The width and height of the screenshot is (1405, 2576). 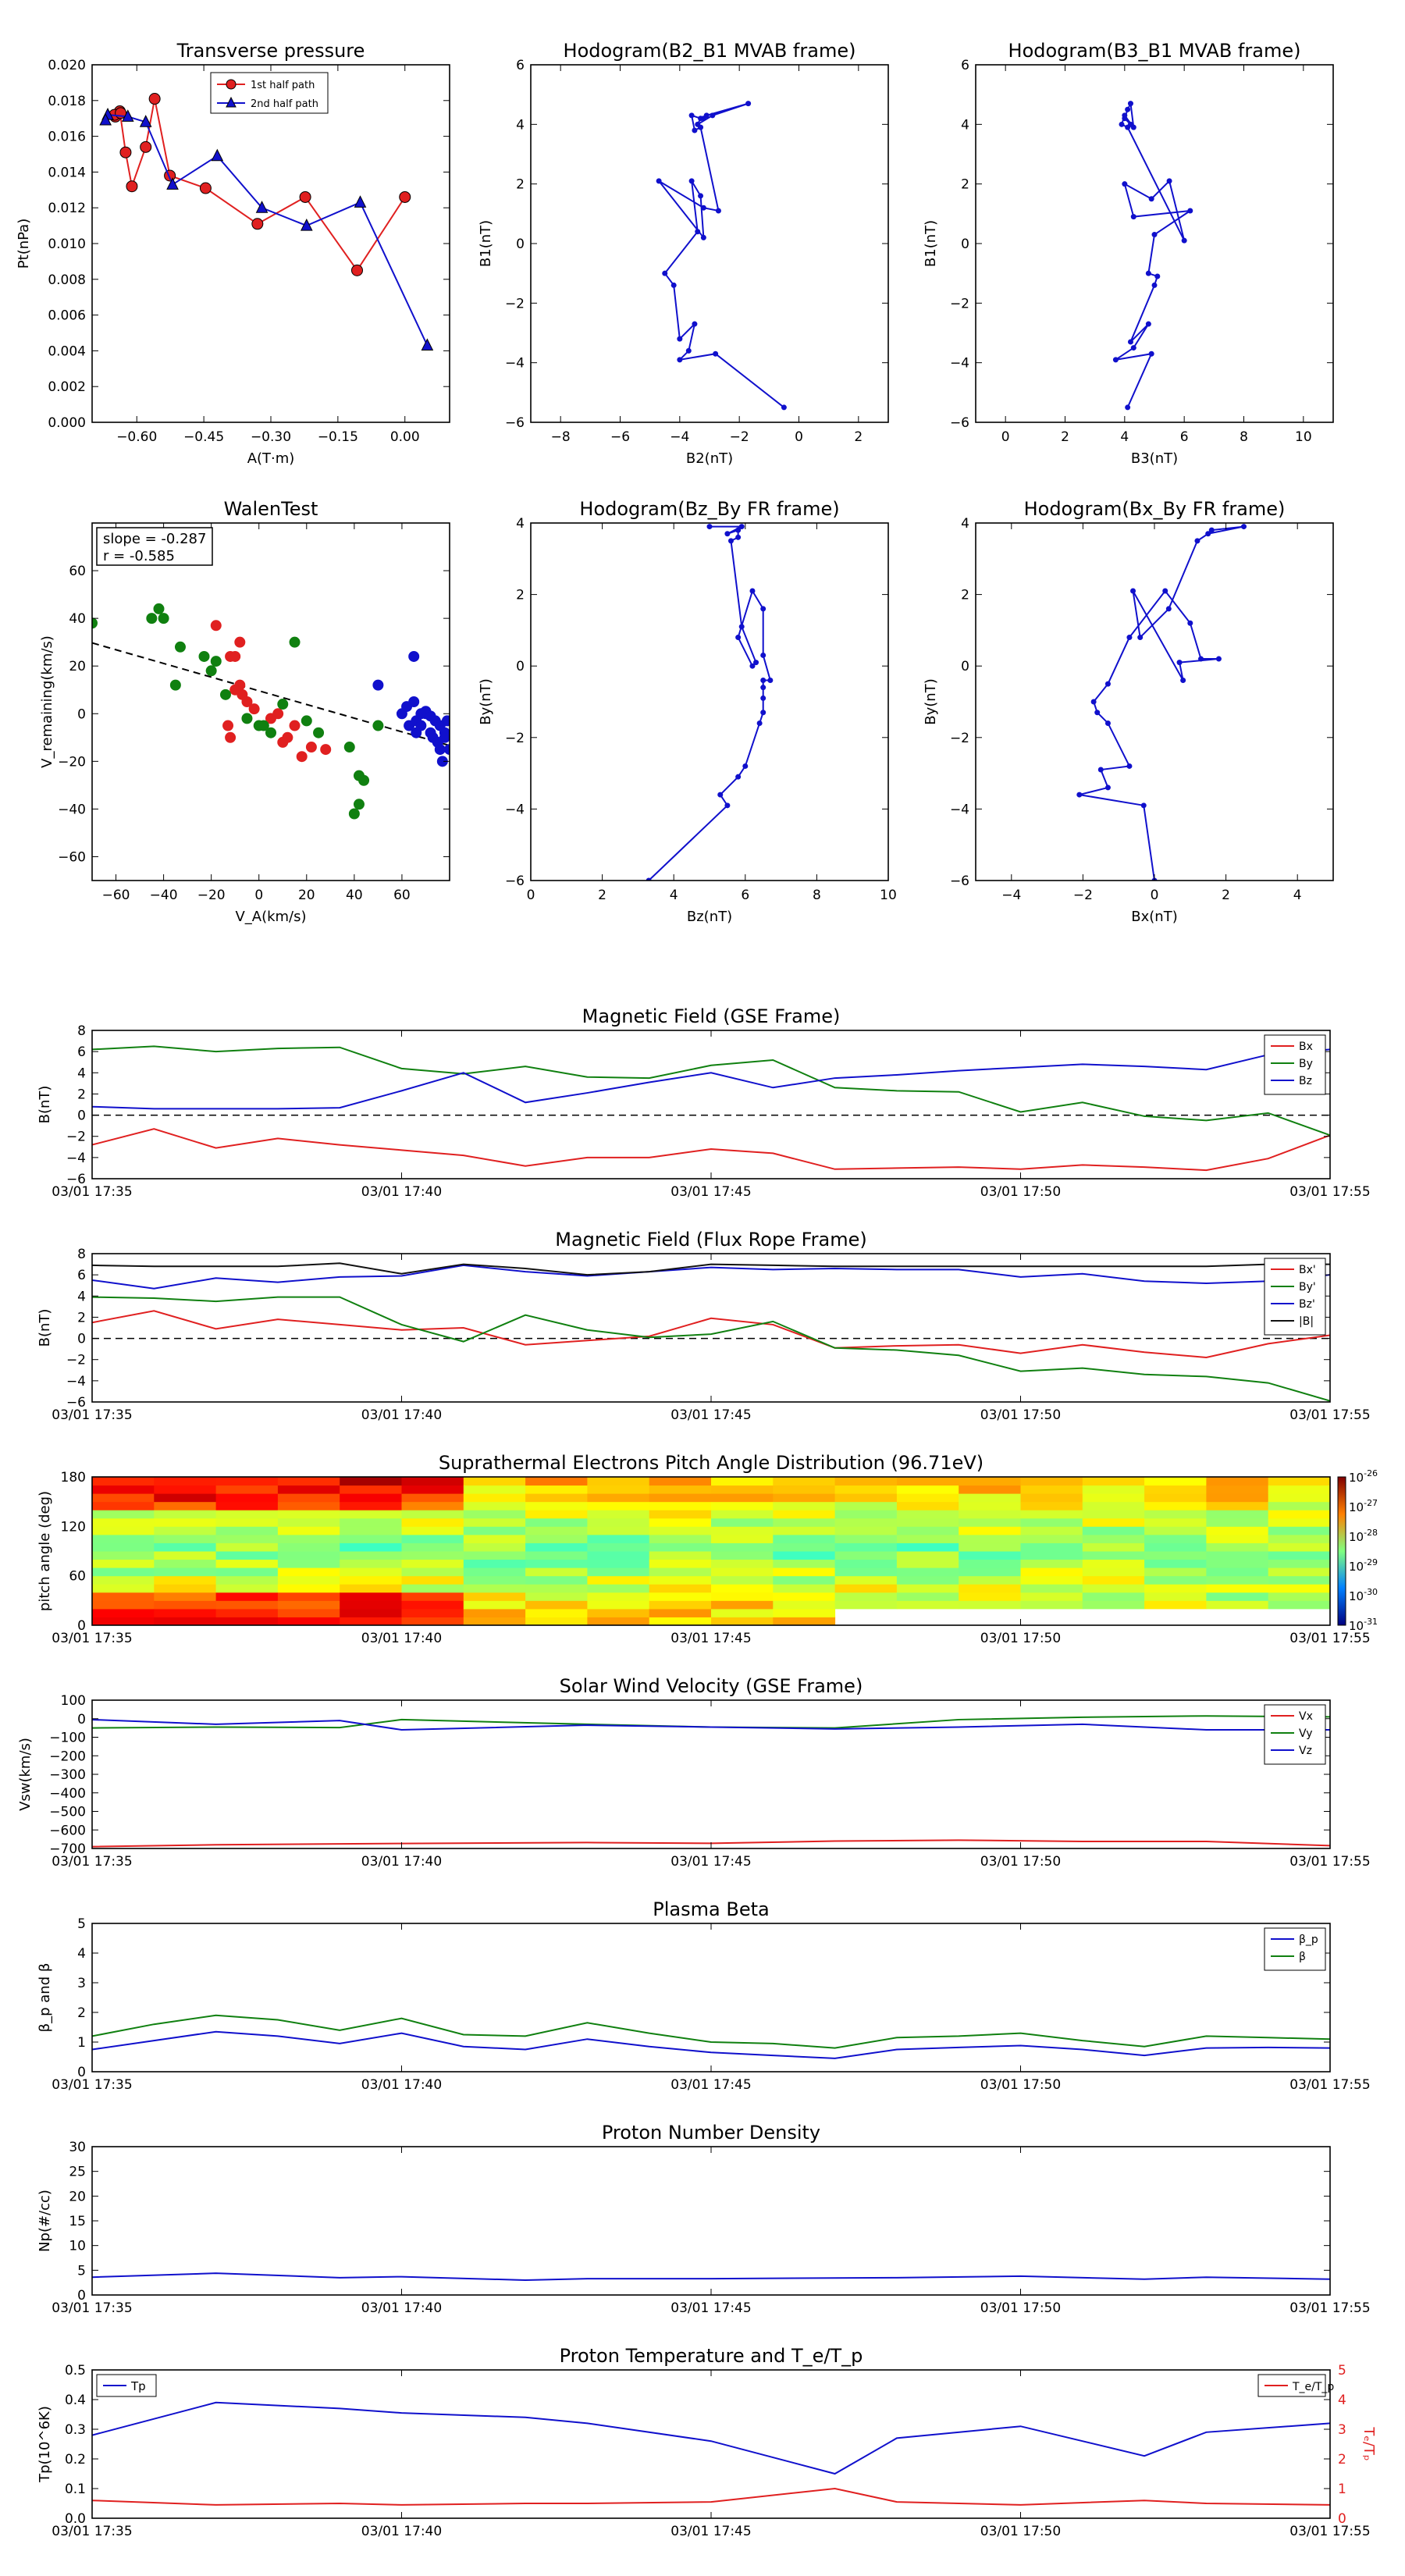 What do you see at coordinates (77, 666) in the screenshot?
I see `y-tick-label: 20` at bounding box center [77, 666].